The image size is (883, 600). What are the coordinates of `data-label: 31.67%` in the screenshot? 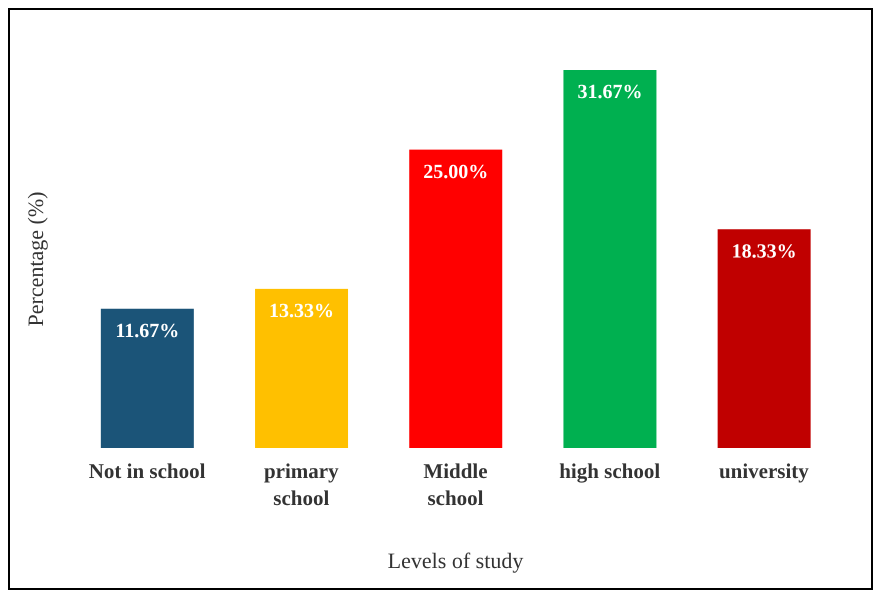 It's located at (609, 92).